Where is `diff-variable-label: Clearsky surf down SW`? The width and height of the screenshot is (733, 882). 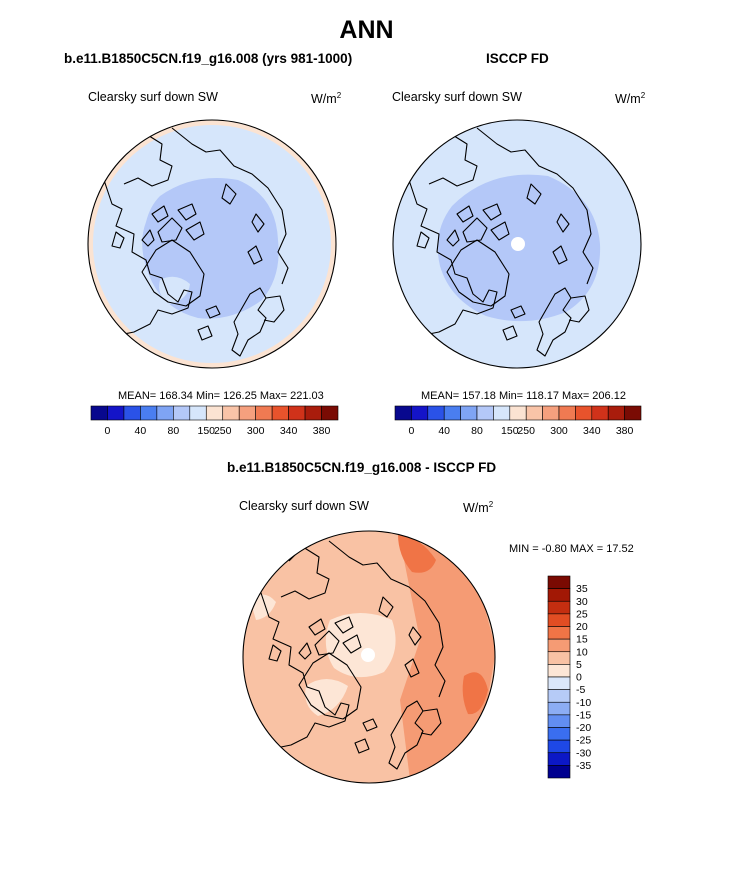 diff-variable-label: Clearsky surf down SW is located at coordinates (304, 506).